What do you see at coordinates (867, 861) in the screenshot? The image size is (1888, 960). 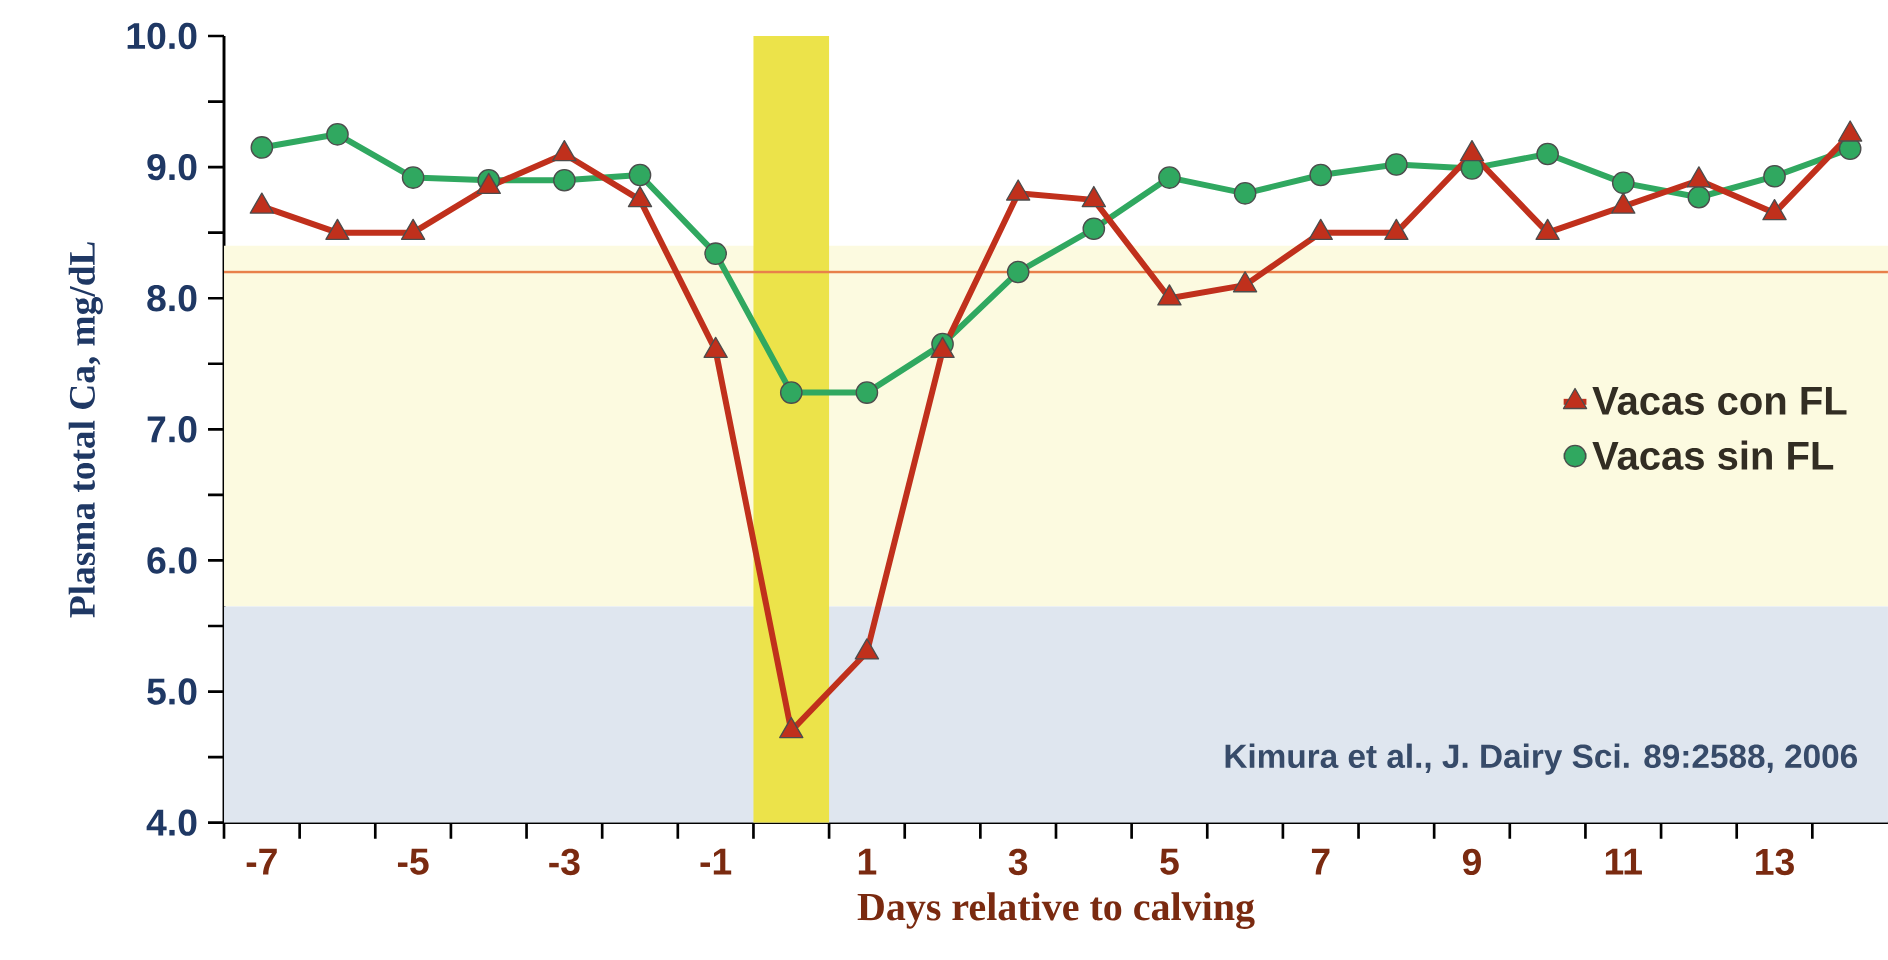 I see `x-tick-label: 1` at bounding box center [867, 861].